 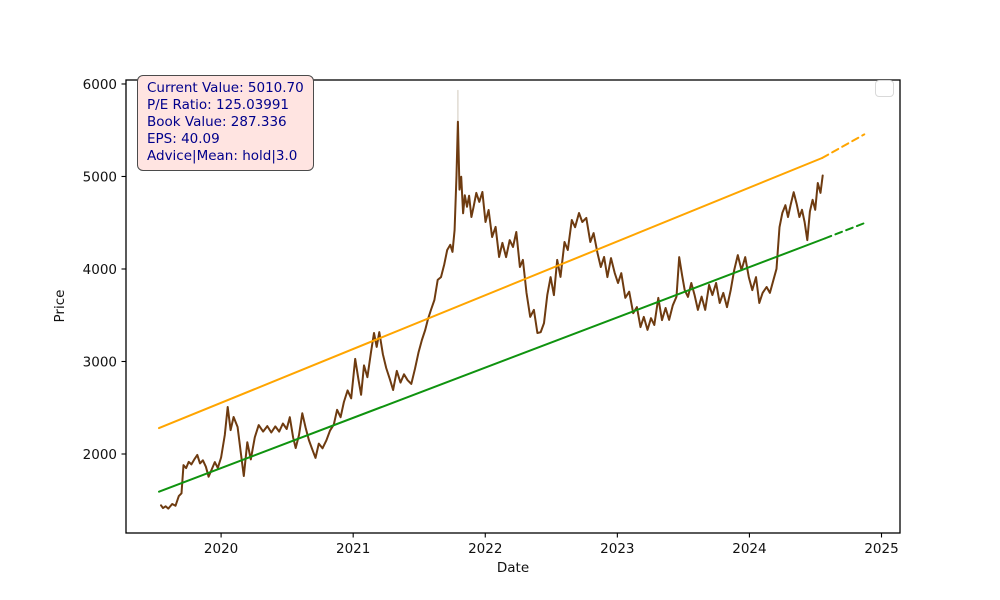 What do you see at coordinates (843, 146) in the screenshot?
I see `resistance-forecast-line` at bounding box center [843, 146].